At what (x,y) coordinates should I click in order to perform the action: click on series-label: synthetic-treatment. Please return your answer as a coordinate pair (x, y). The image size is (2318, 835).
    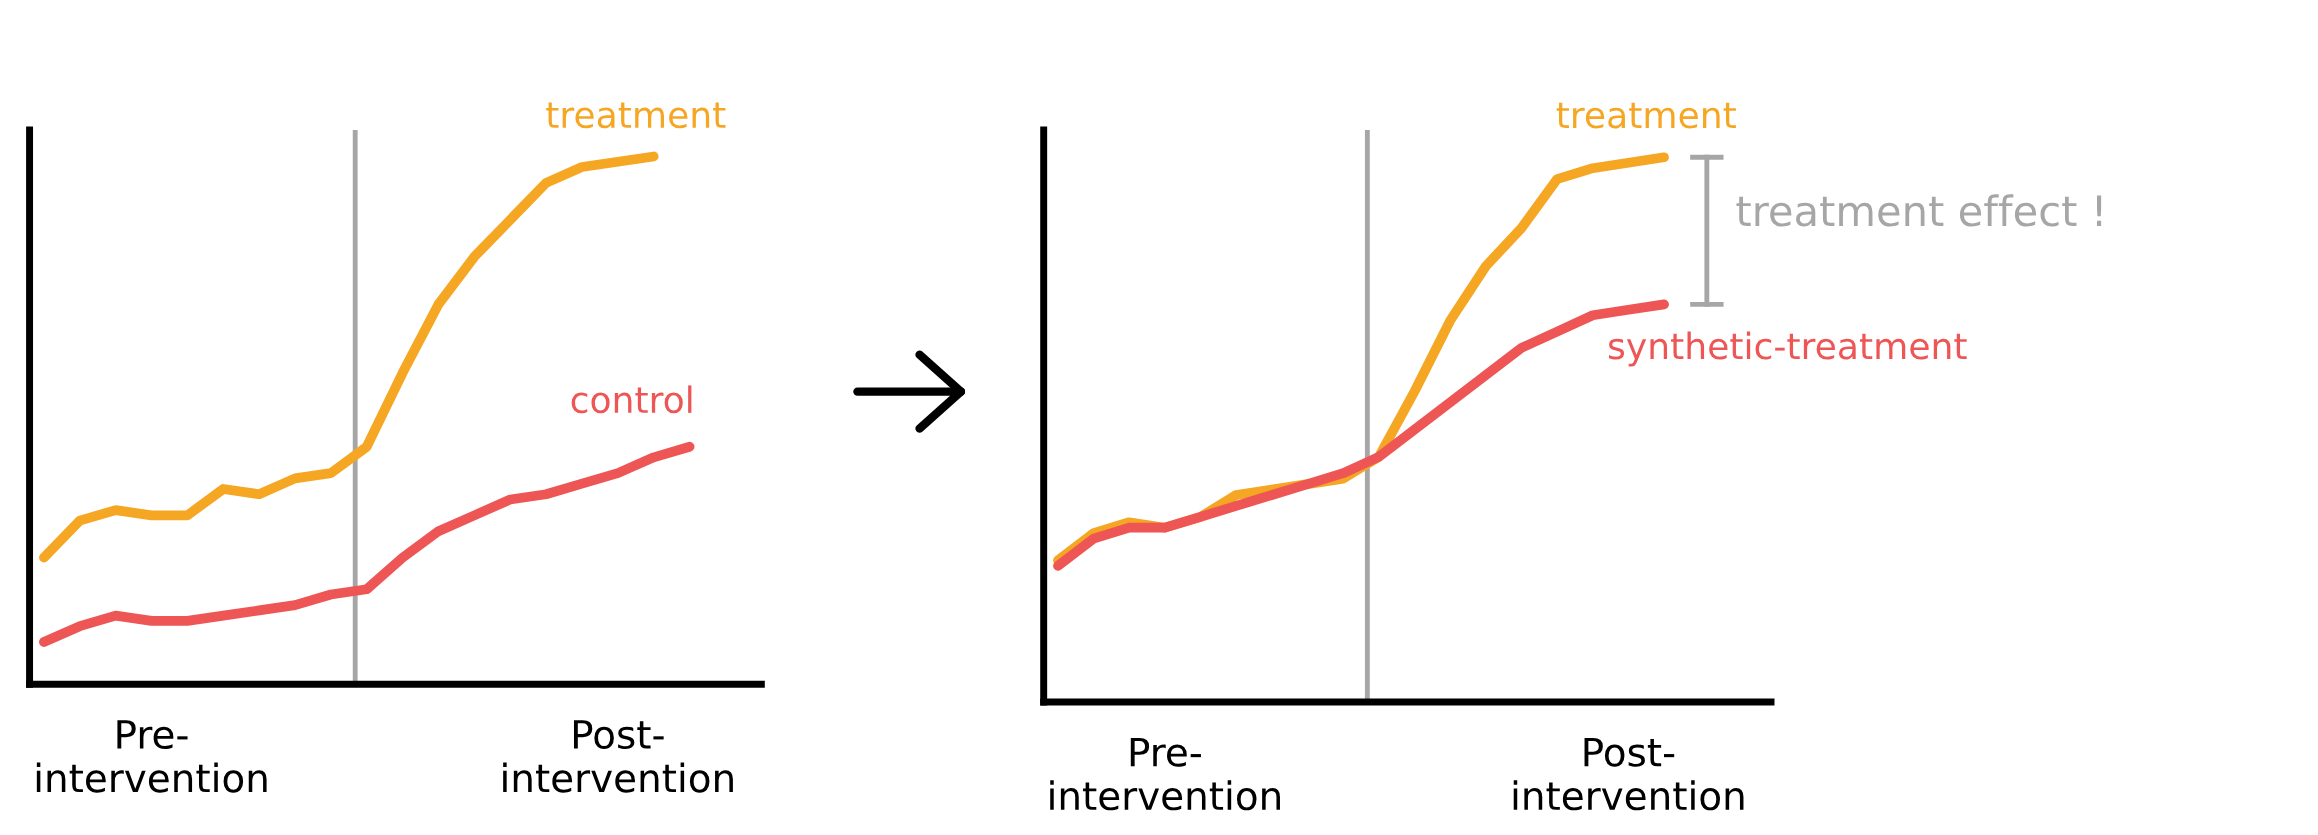
    Looking at the image, I should click on (1787, 349).